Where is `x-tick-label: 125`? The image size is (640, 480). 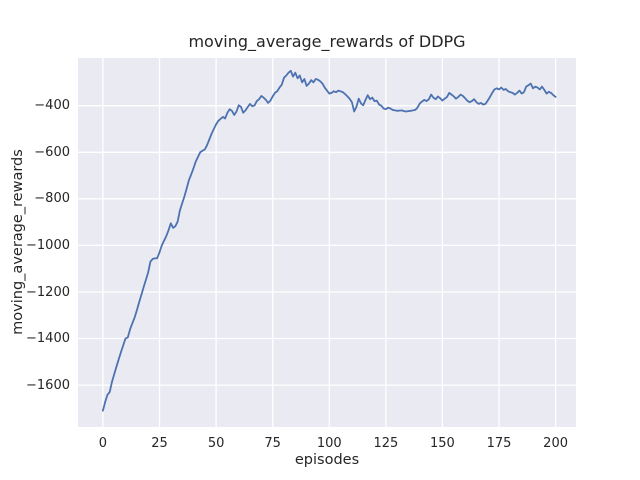
x-tick-label: 125 is located at coordinates (386, 443).